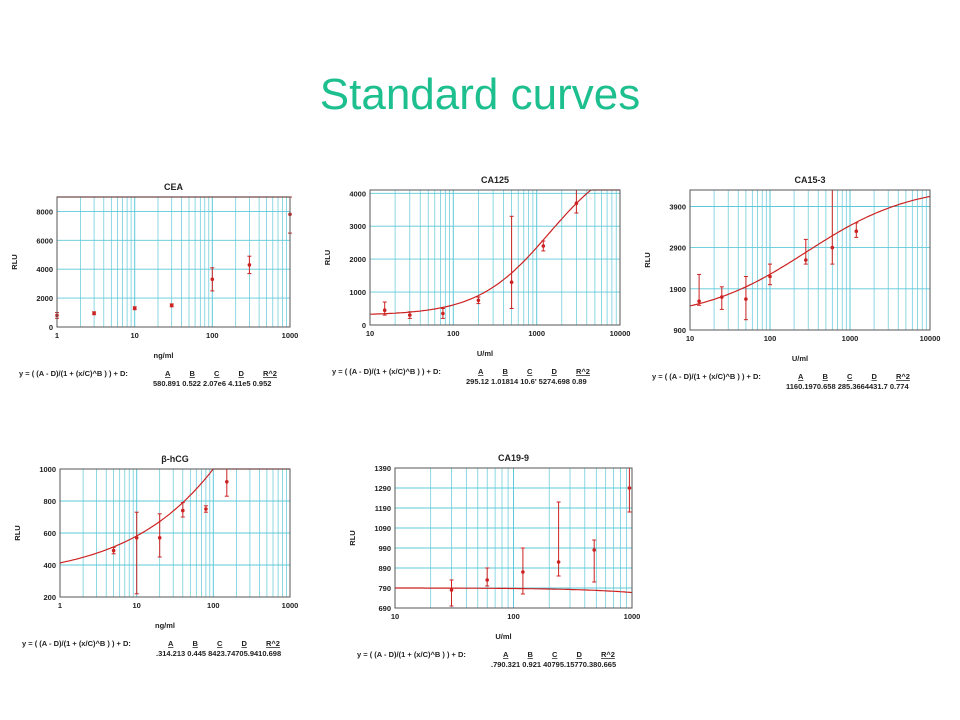 The image size is (960, 720). I want to click on y-tick-label: 8000, so click(44, 211).